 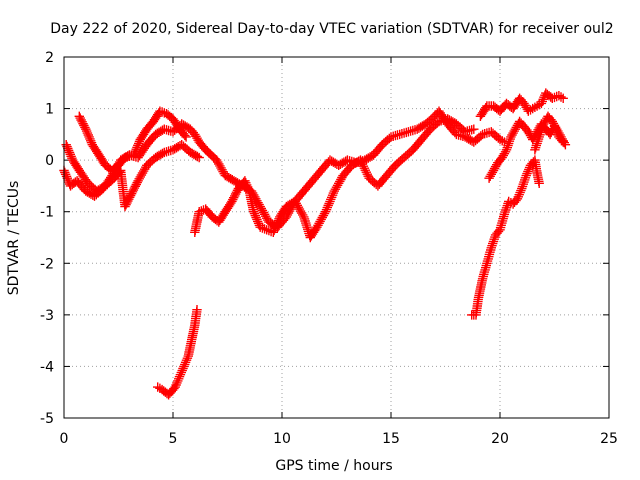 I want to click on y-tick-label: -2, so click(x=47, y=264).